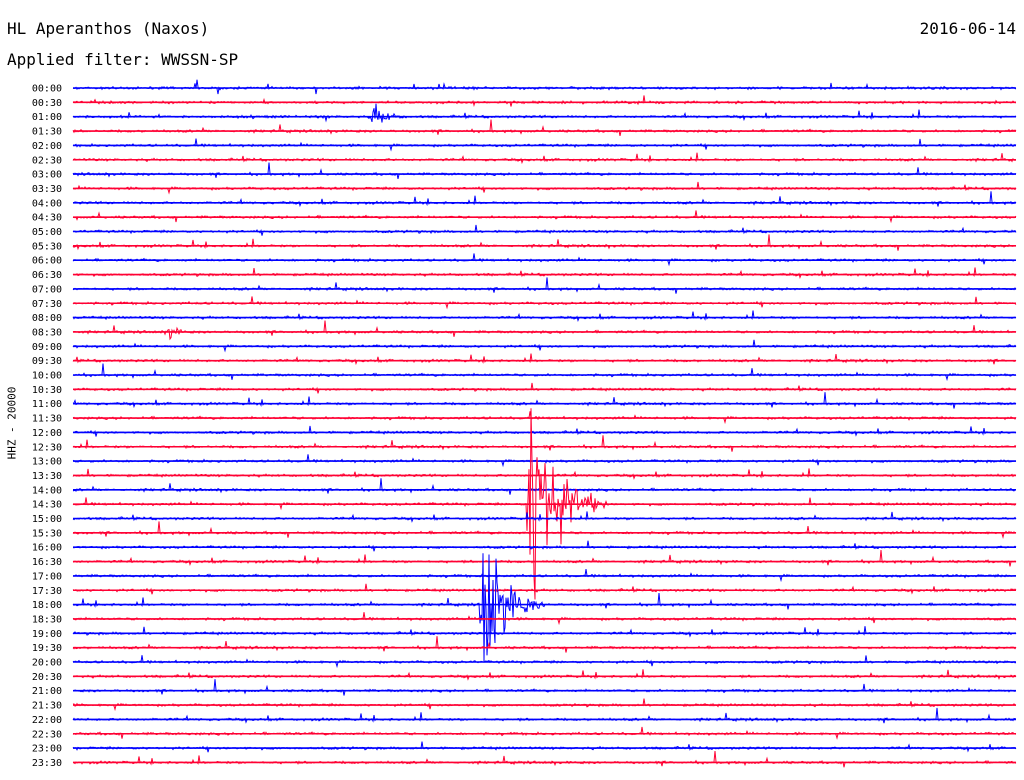 Image resolution: width=1024 pixels, height=780 pixels. What do you see at coordinates (47, 390) in the screenshot?
I see `row-time-label: 10:30` at bounding box center [47, 390].